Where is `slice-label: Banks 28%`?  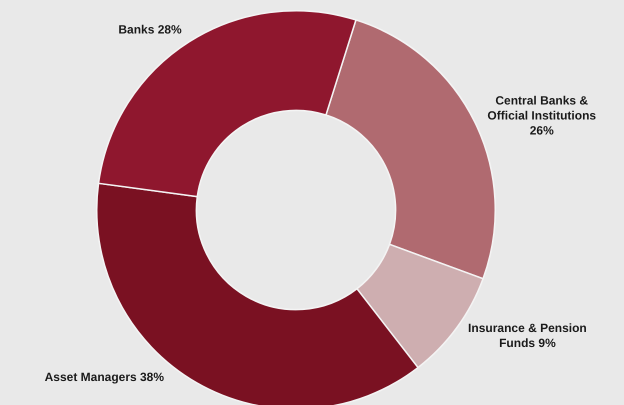 slice-label: Banks 28% is located at coordinates (150, 29).